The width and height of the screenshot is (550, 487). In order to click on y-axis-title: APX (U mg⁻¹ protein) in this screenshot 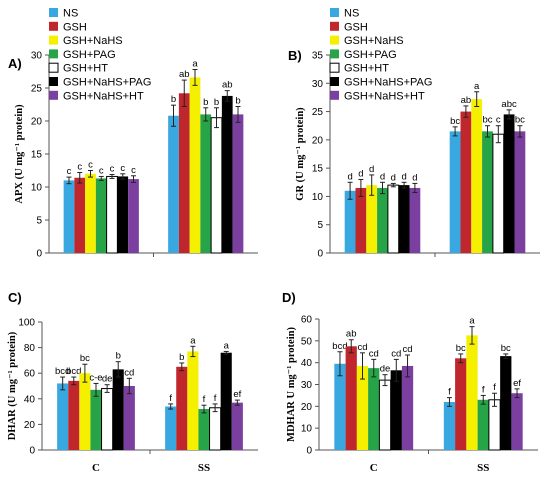, I will do `click(19, 154)`.